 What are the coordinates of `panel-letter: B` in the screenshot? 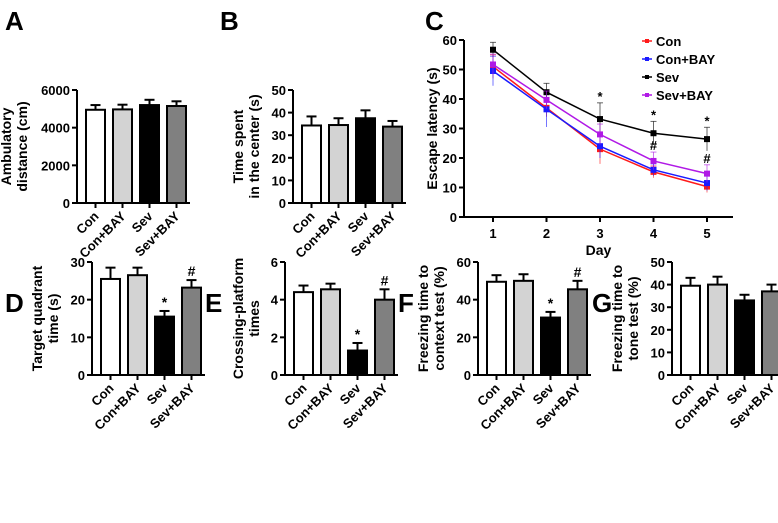 It's located at (229, 21).